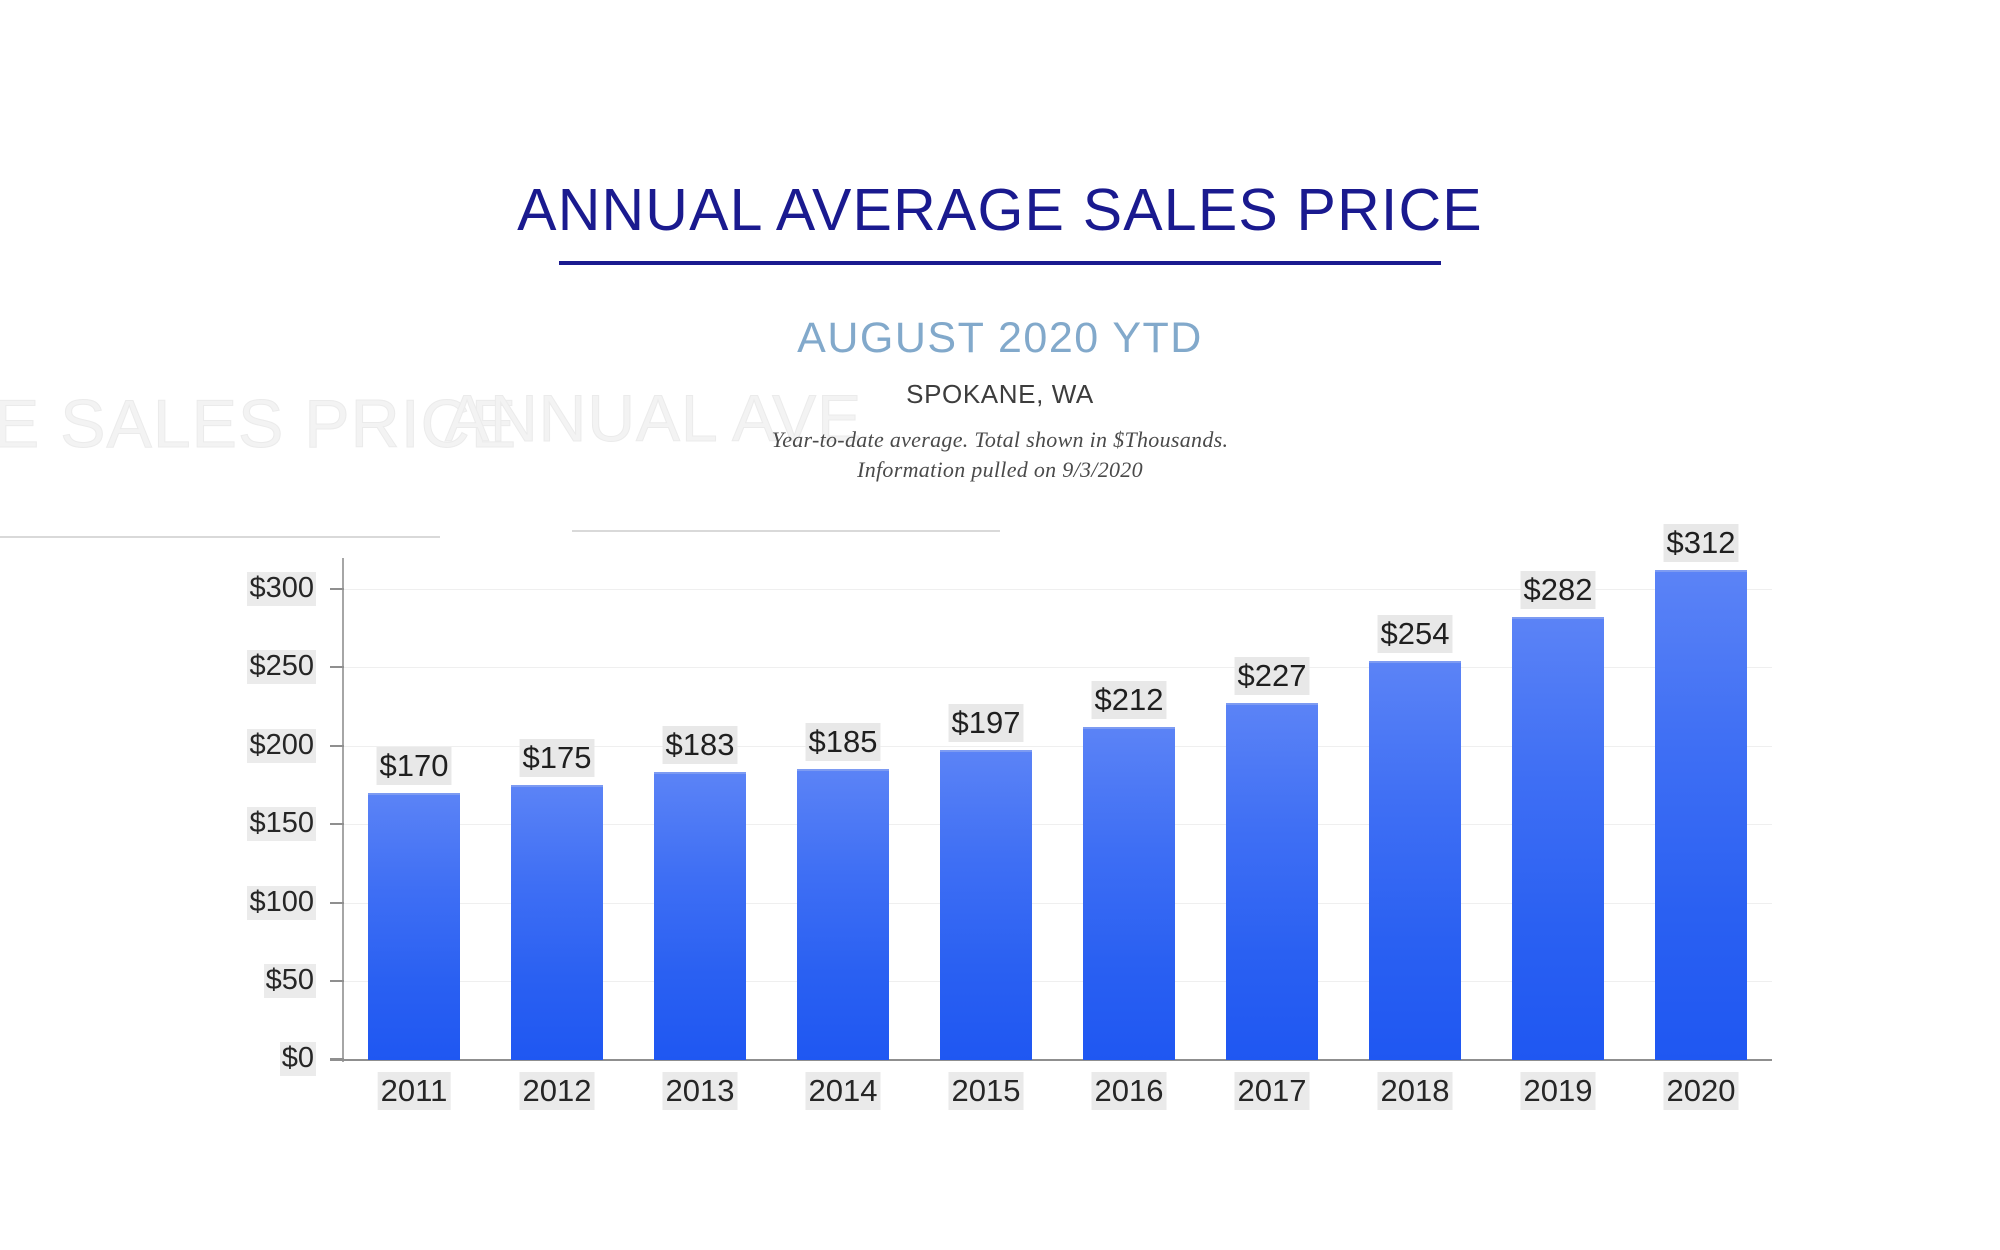 The width and height of the screenshot is (2000, 1250). Describe the element at coordinates (1000, 338) in the screenshot. I see `page-subtitle: AUGUST 2020 YTD` at that location.